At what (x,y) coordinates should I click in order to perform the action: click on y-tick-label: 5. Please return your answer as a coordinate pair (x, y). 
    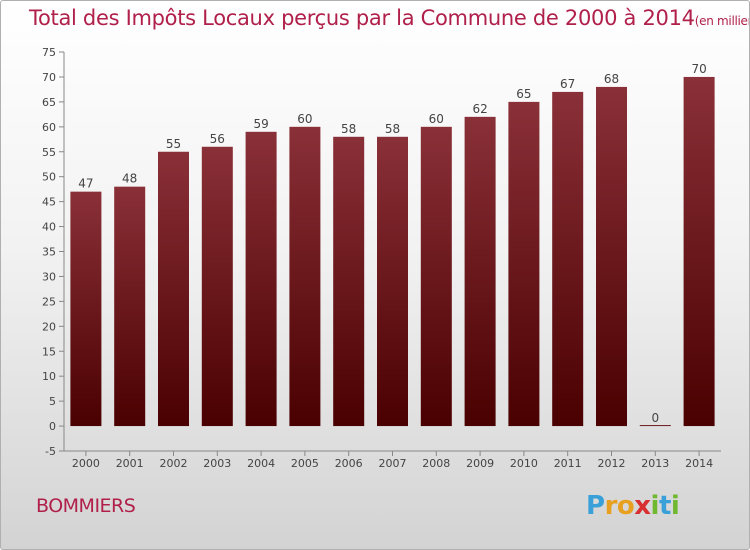
    Looking at the image, I should click on (52, 401).